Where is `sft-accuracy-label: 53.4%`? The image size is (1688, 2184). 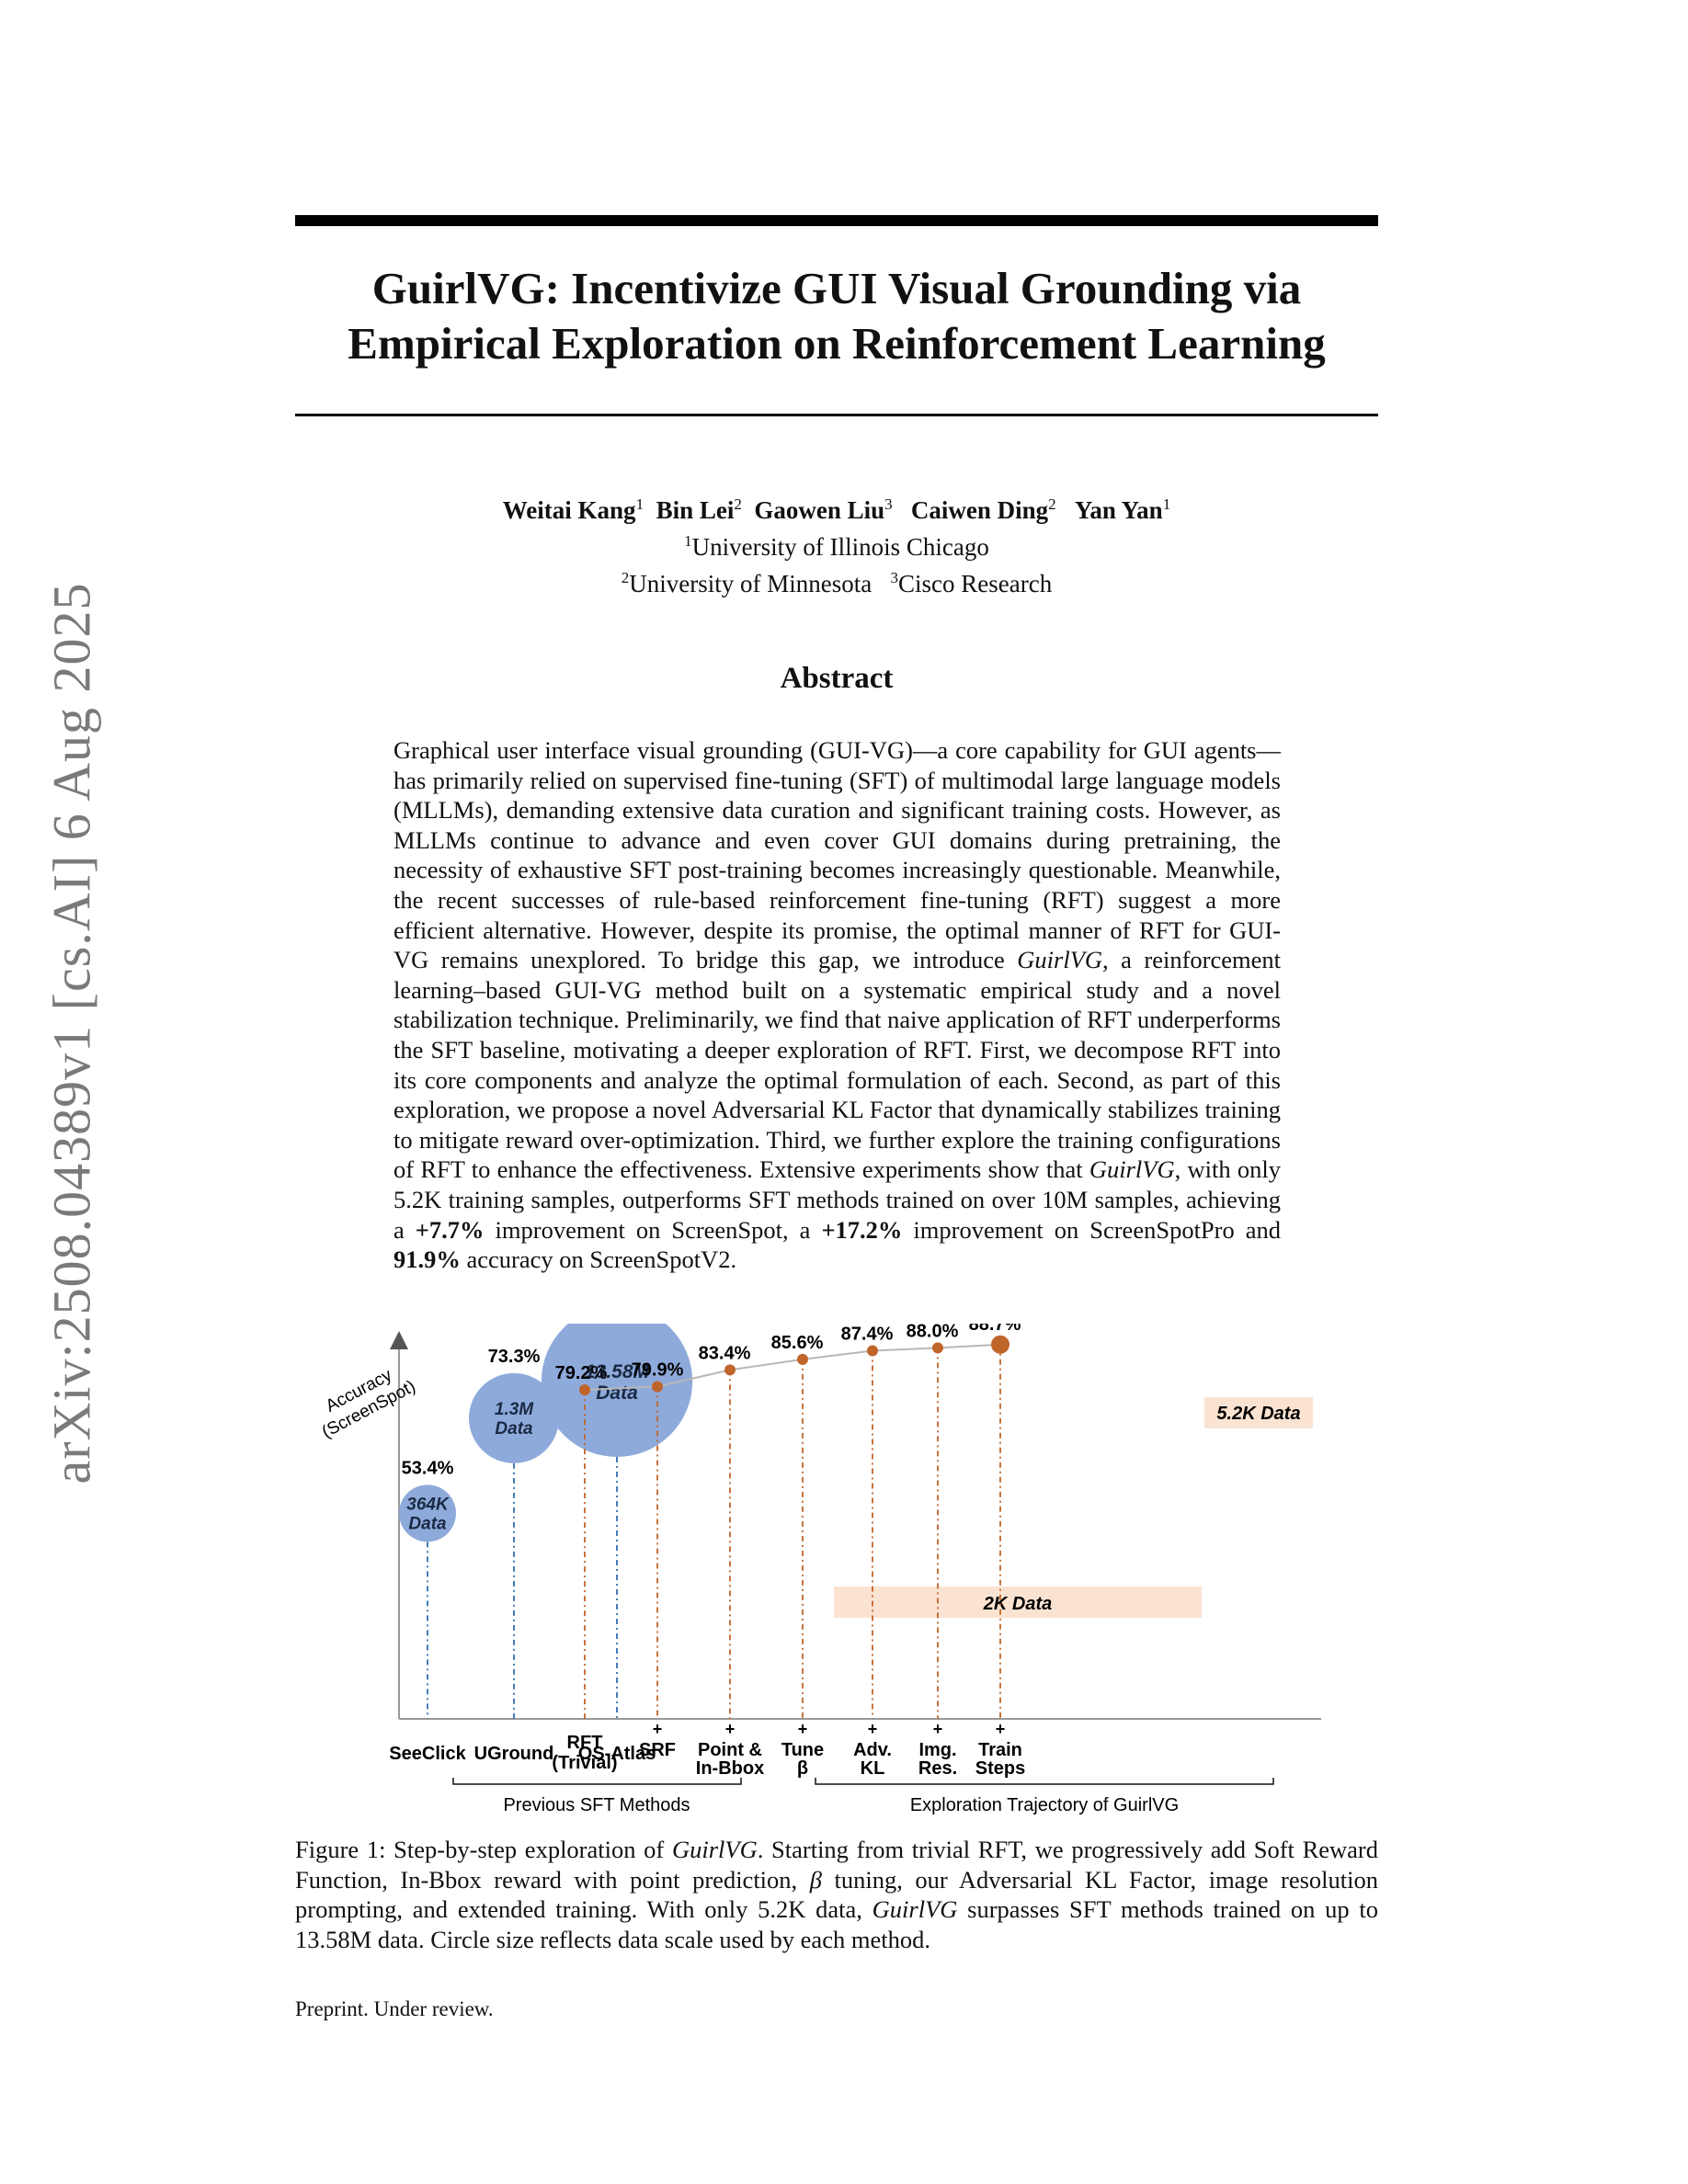 sft-accuracy-label: 53.4% is located at coordinates (428, 1468).